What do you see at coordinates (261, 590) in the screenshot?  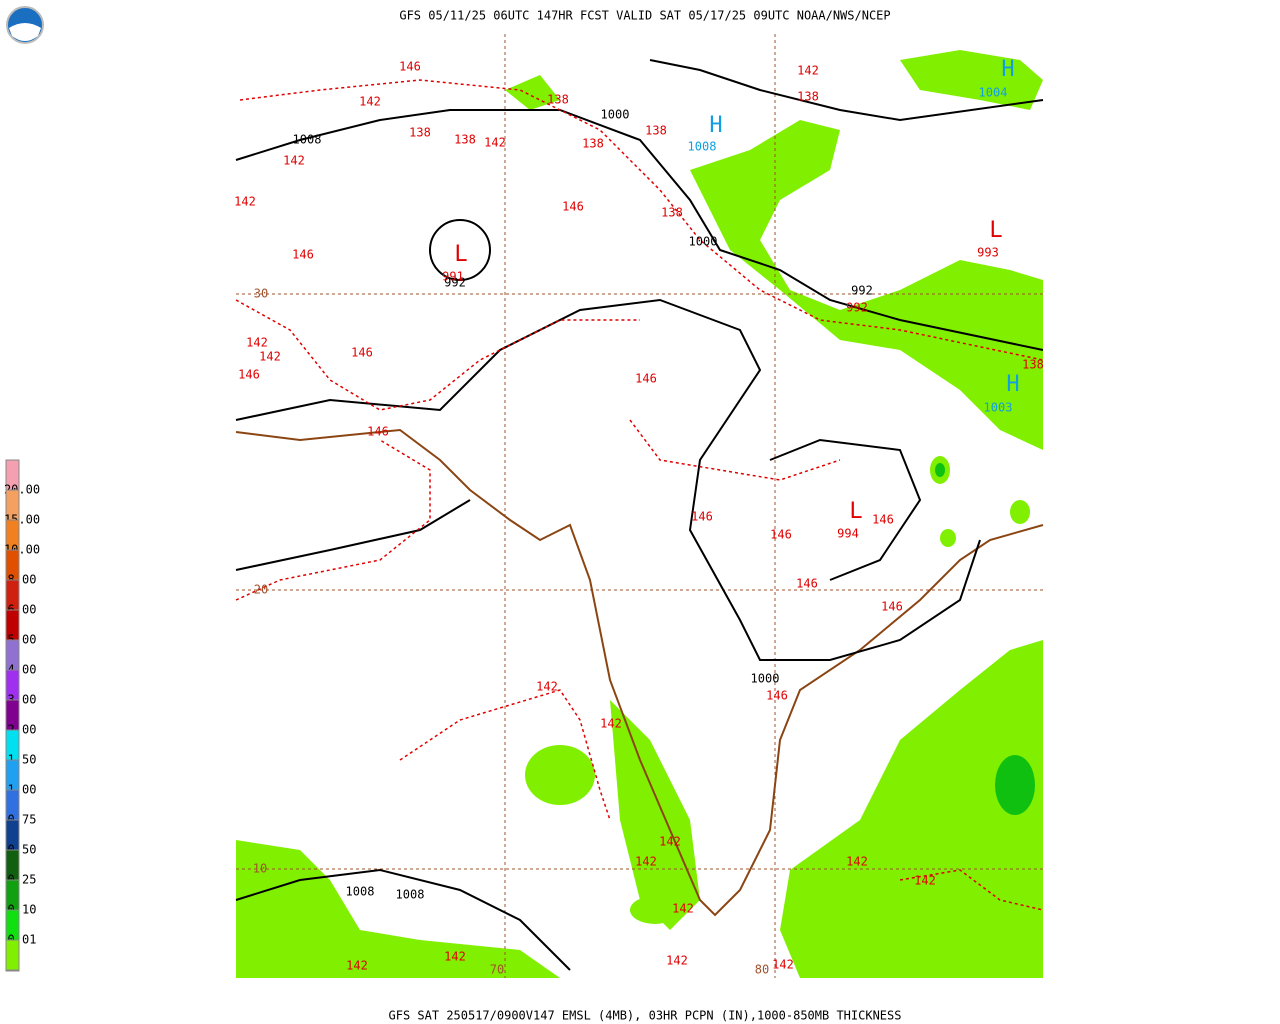 I see `grid-label: 20` at bounding box center [261, 590].